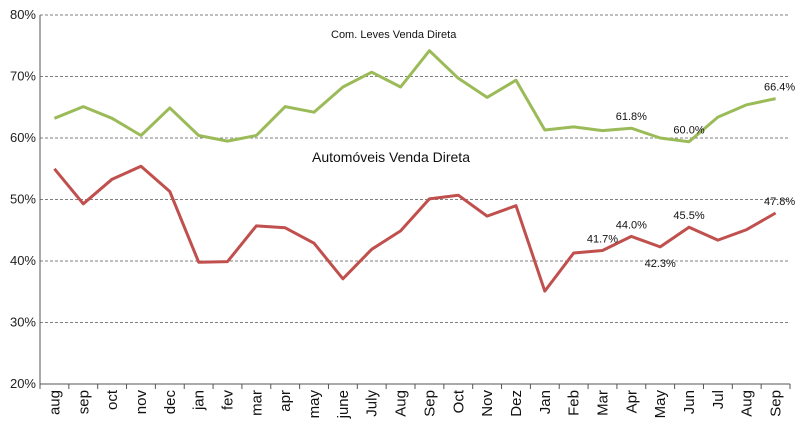 This screenshot has height=440, width=800. I want to click on series-label-automoveis: Automóveis Venda Direta, so click(391, 157).